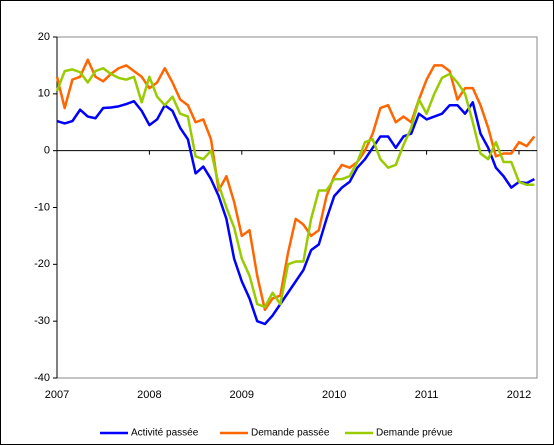 The image size is (554, 445). Describe the element at coordinates (519, 395) in the screenshot. I see `x-tick-label: 2012` at that location.